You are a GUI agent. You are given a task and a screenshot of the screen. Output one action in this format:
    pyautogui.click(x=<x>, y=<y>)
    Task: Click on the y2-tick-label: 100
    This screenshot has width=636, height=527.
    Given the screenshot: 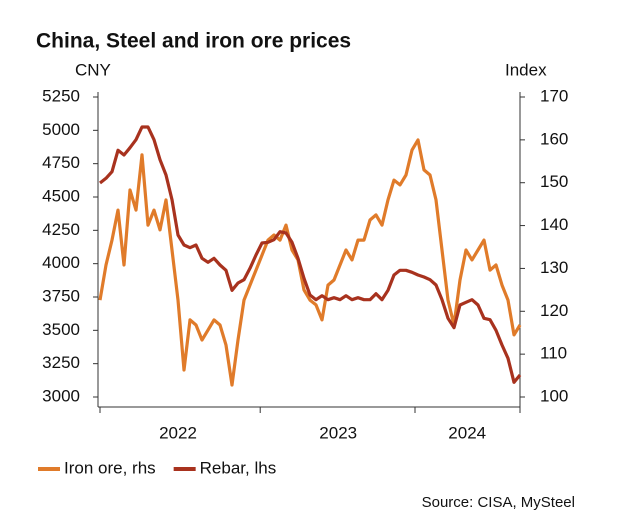 What is the action you would take?
    pyautogui.click(x=554, y=395)
    